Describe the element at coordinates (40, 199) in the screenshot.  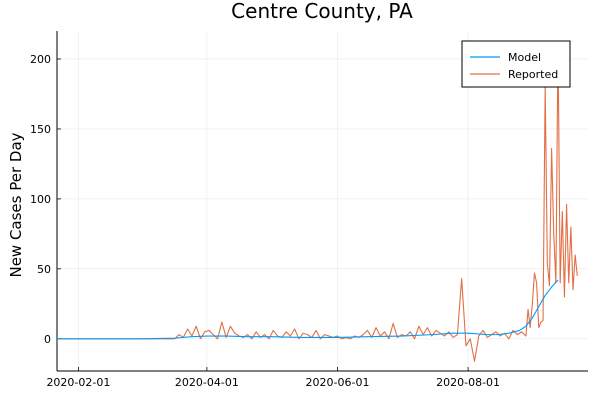
I see `y-tick-label: 100` at that location.